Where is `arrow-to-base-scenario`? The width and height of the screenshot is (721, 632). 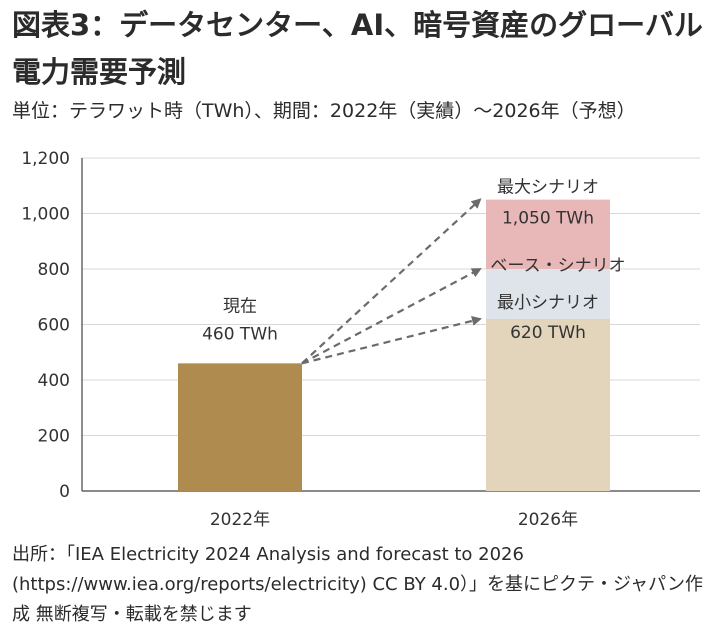
arrow-to-base-scenario is located at coordinates (391, 316).